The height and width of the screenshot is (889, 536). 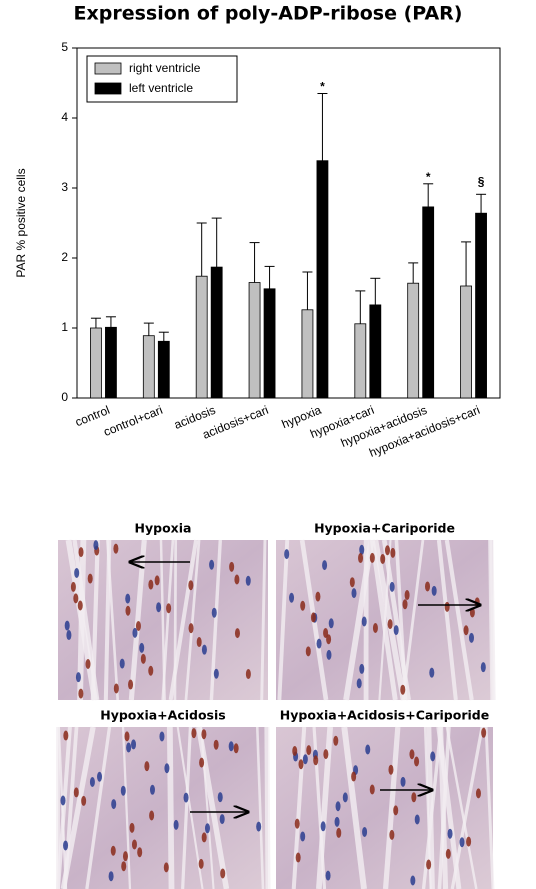 What do you see at coordinates (108, 88) in the screenshot?
I see `legend-swatch` at bounding box center [108, 88].